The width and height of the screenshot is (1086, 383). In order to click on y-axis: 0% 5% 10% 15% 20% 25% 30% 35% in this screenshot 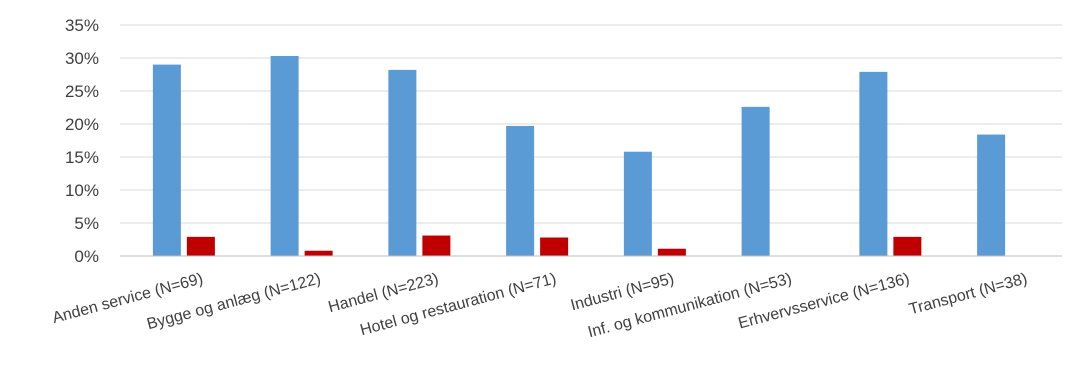, I will do `click(82, 141)`.